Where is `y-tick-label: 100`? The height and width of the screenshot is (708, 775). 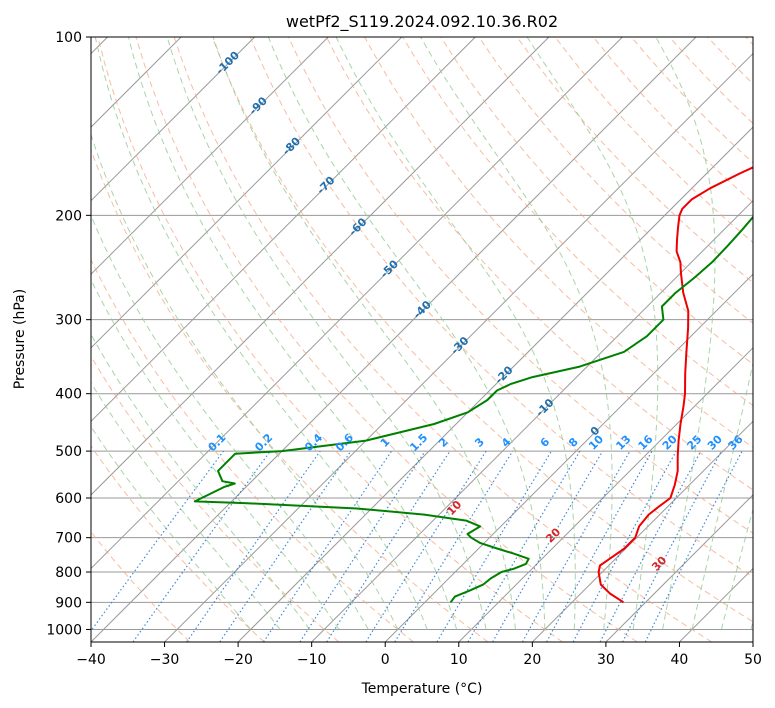 y-tick-label: 100 is located at coordinates (68, 38).